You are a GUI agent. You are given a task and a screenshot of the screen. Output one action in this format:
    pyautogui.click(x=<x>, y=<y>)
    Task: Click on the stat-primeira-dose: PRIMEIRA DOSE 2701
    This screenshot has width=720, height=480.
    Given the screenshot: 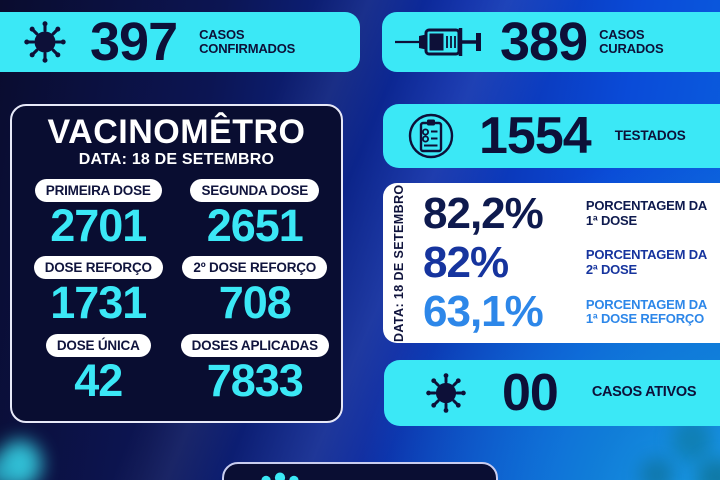 What is the action you would take?
    pyautogui.click(x=98, y=214)
    